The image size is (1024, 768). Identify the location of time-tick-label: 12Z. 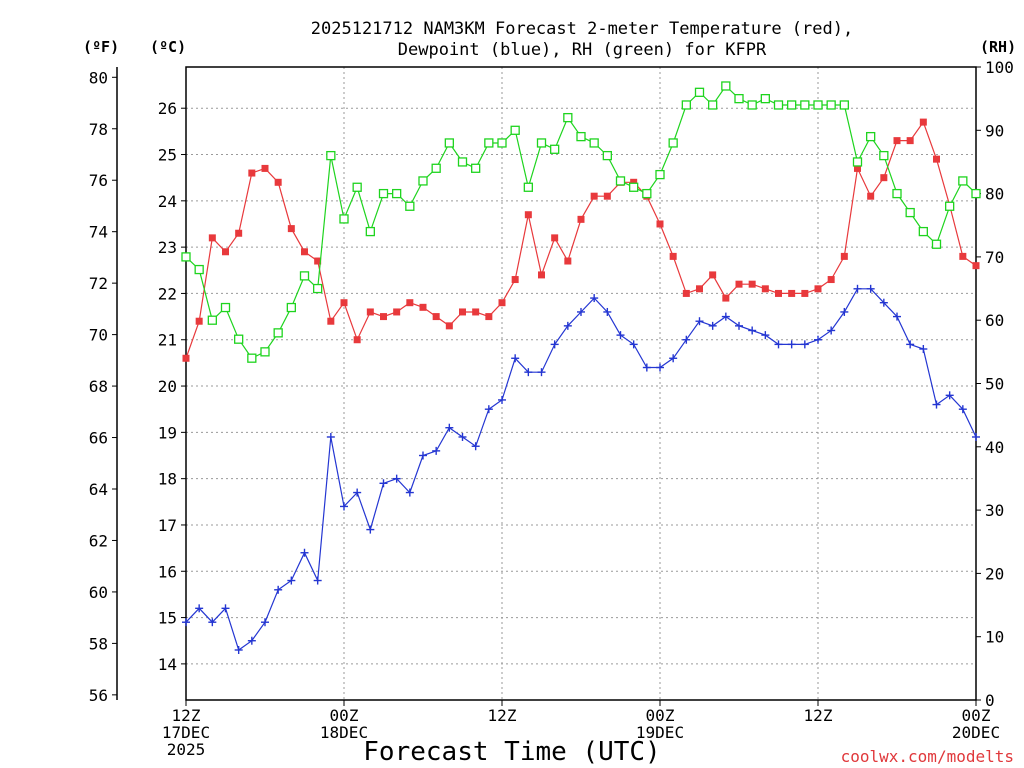
(818, 715).